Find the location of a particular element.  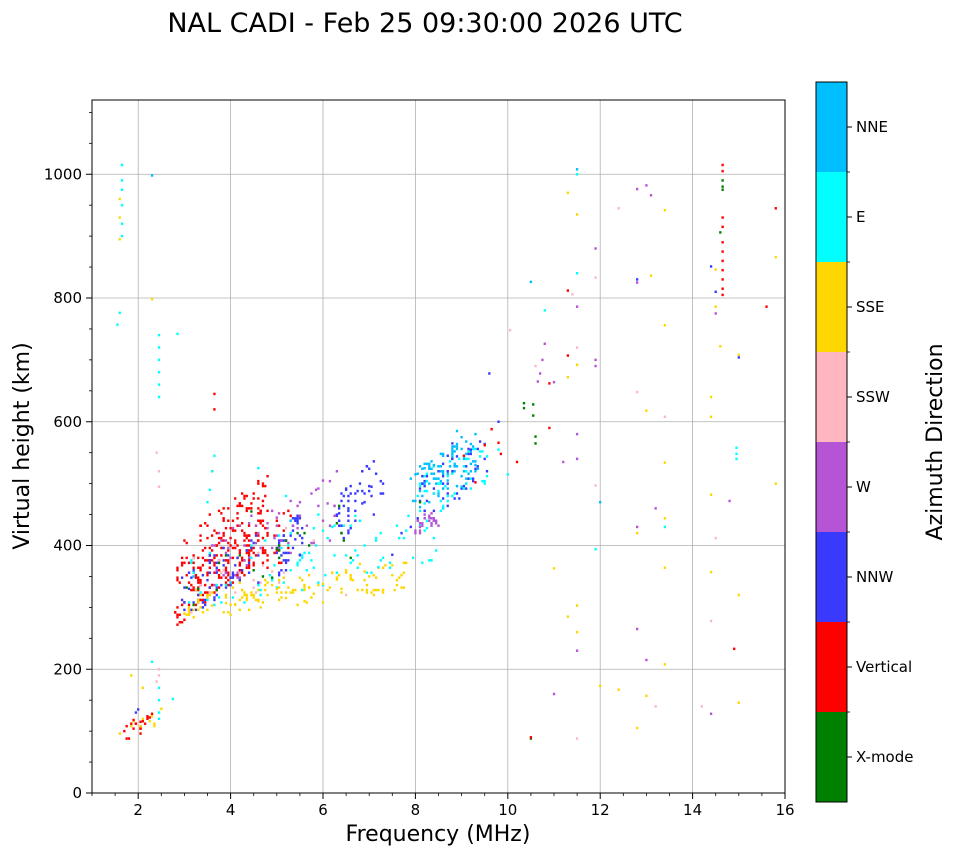

echo-ssw is located at coordinates (258, 553).